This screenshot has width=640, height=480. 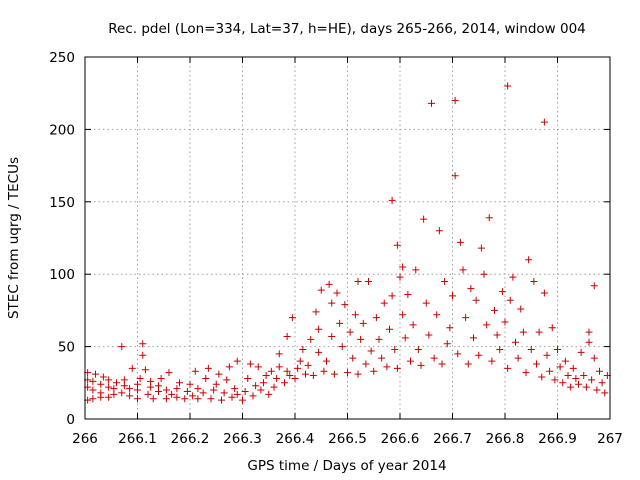 I want to click on y-tick-label: 200, so click(x=62, y=130).